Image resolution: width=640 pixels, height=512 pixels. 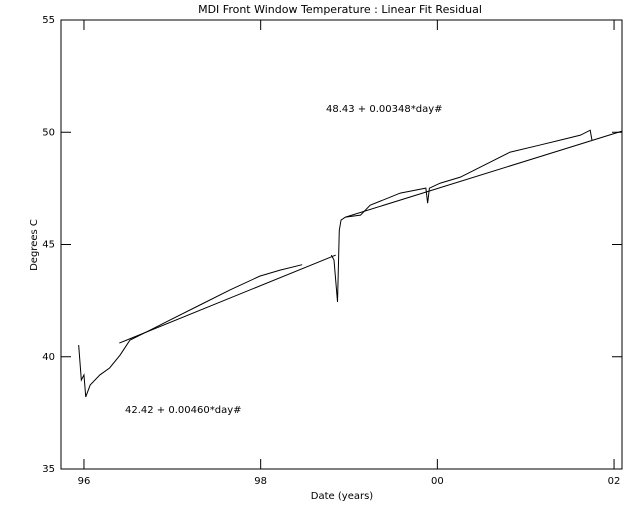 What do you see at coordinates (260, 481) in the screenshot?
I see `x-tick-label: 98` at bounding box center [260, 481].